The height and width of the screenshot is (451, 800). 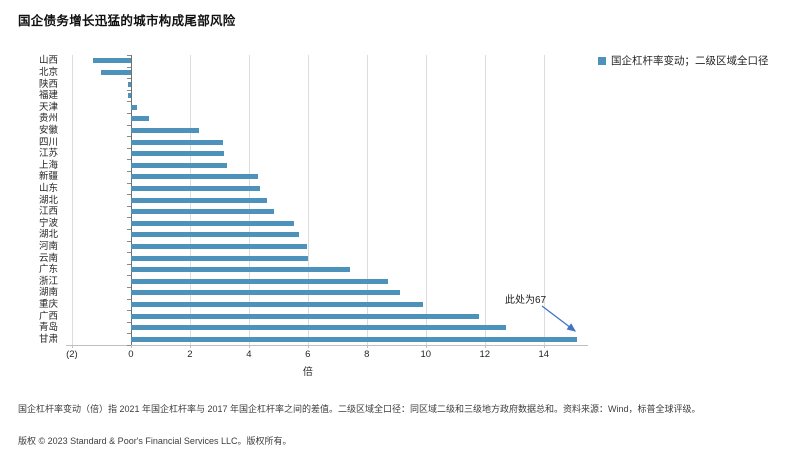 What do you see at coordinates (195, 188) in the screenshot?
I see `bar-山东` at bounding box center [195, 188].